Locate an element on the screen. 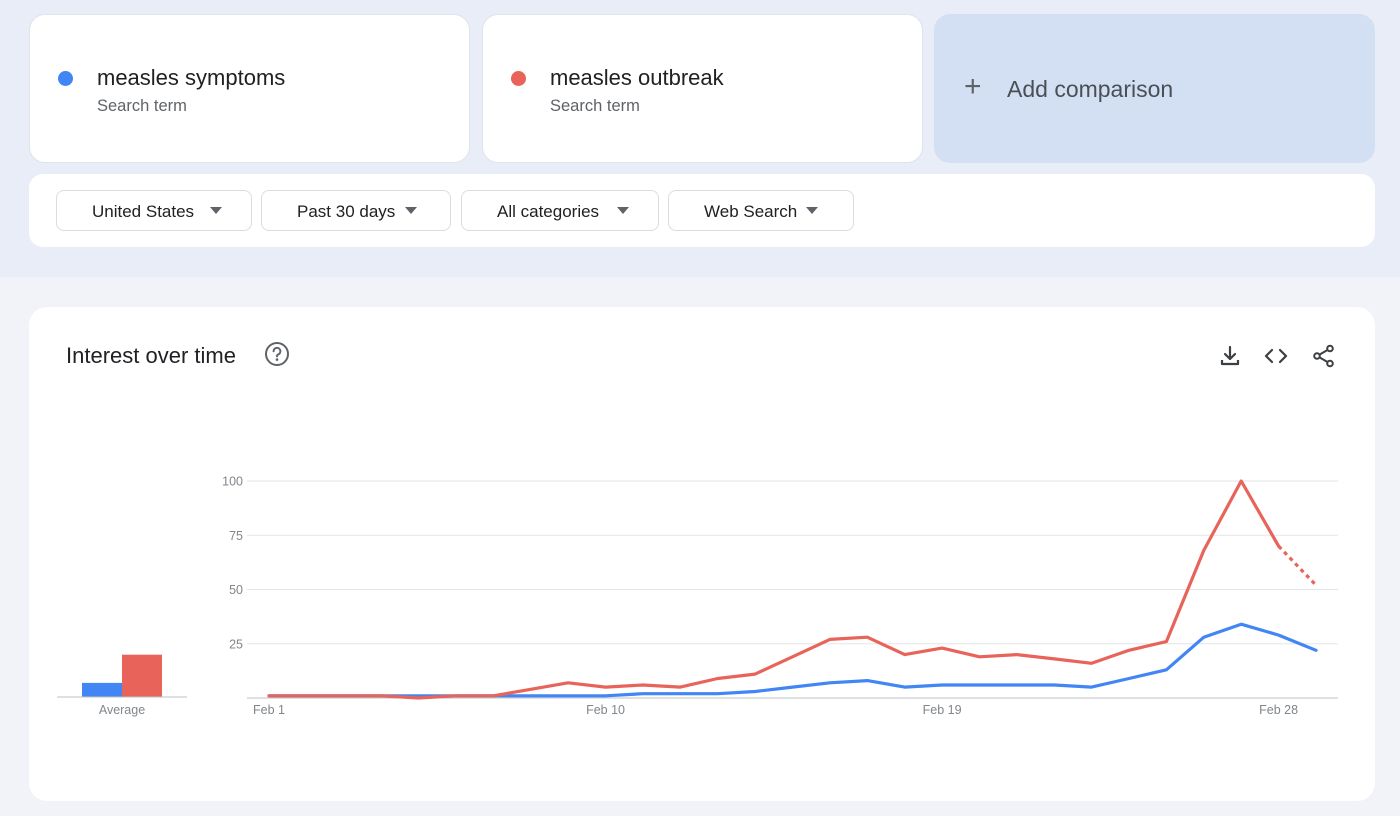 The height and width of the screenshot is (816, 1400). category-dropdown: All categories is located at coordinates (560, 210).